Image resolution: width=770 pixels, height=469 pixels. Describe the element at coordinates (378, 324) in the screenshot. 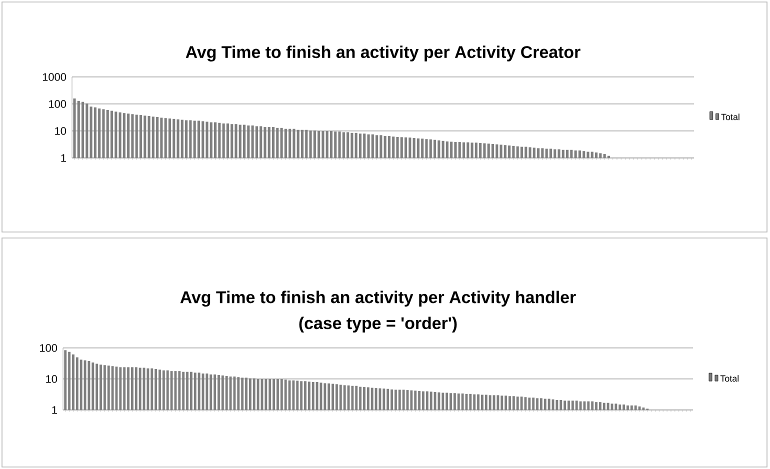

I see `chart-subtitle: (case type = 'order')` at that location.